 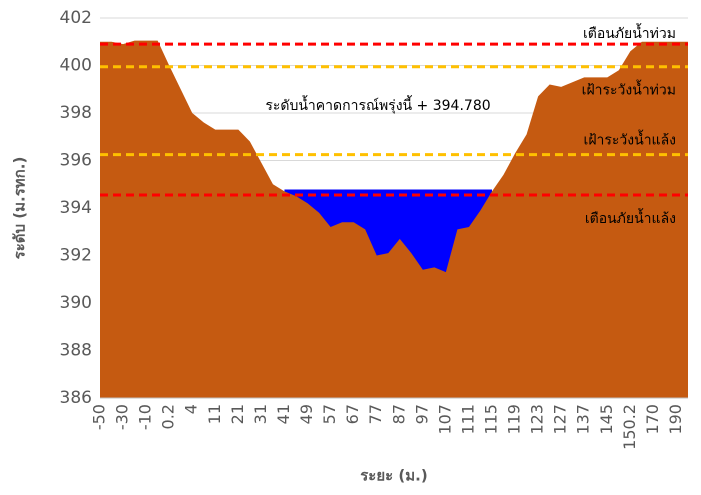 I want to click on reference-label: เฝ้าระวังน้ำแล้ง, so click(x=630, y=139).